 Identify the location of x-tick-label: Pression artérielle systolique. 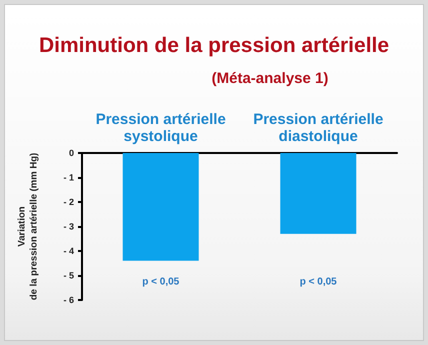
(161, 128).